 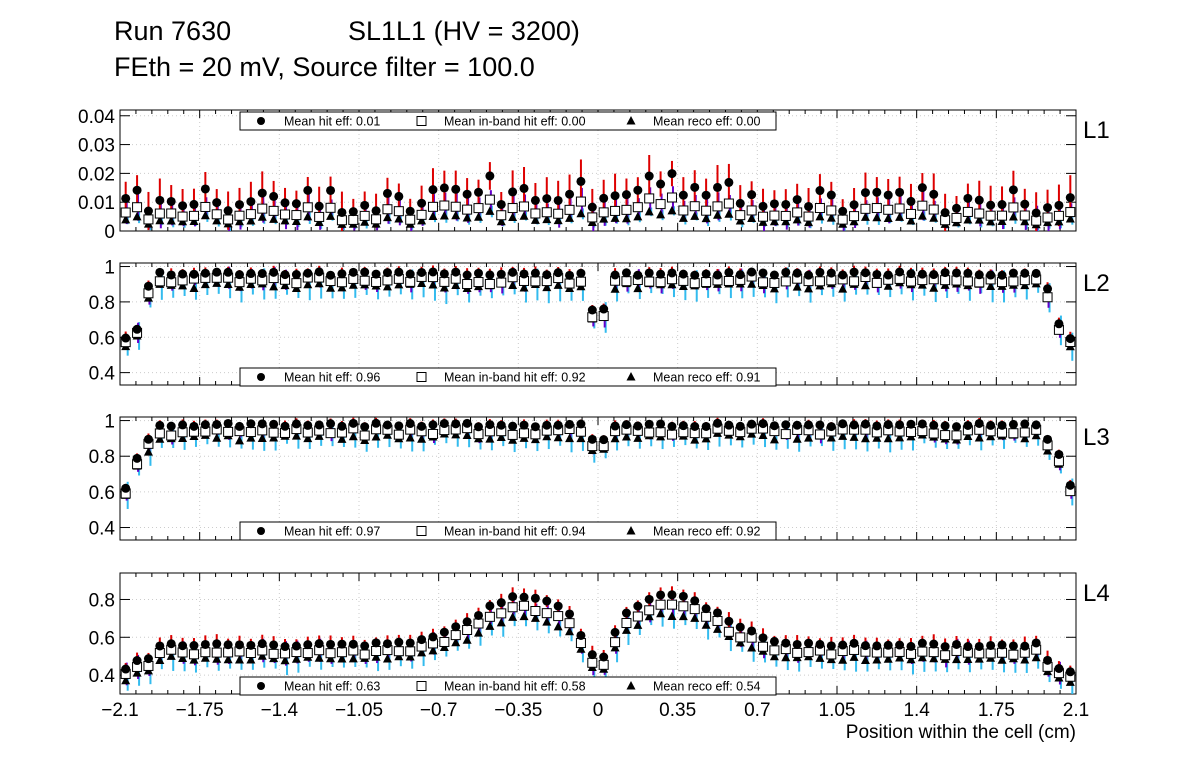 I want to click on legend-reco-marker, so click(x=631, y=376).